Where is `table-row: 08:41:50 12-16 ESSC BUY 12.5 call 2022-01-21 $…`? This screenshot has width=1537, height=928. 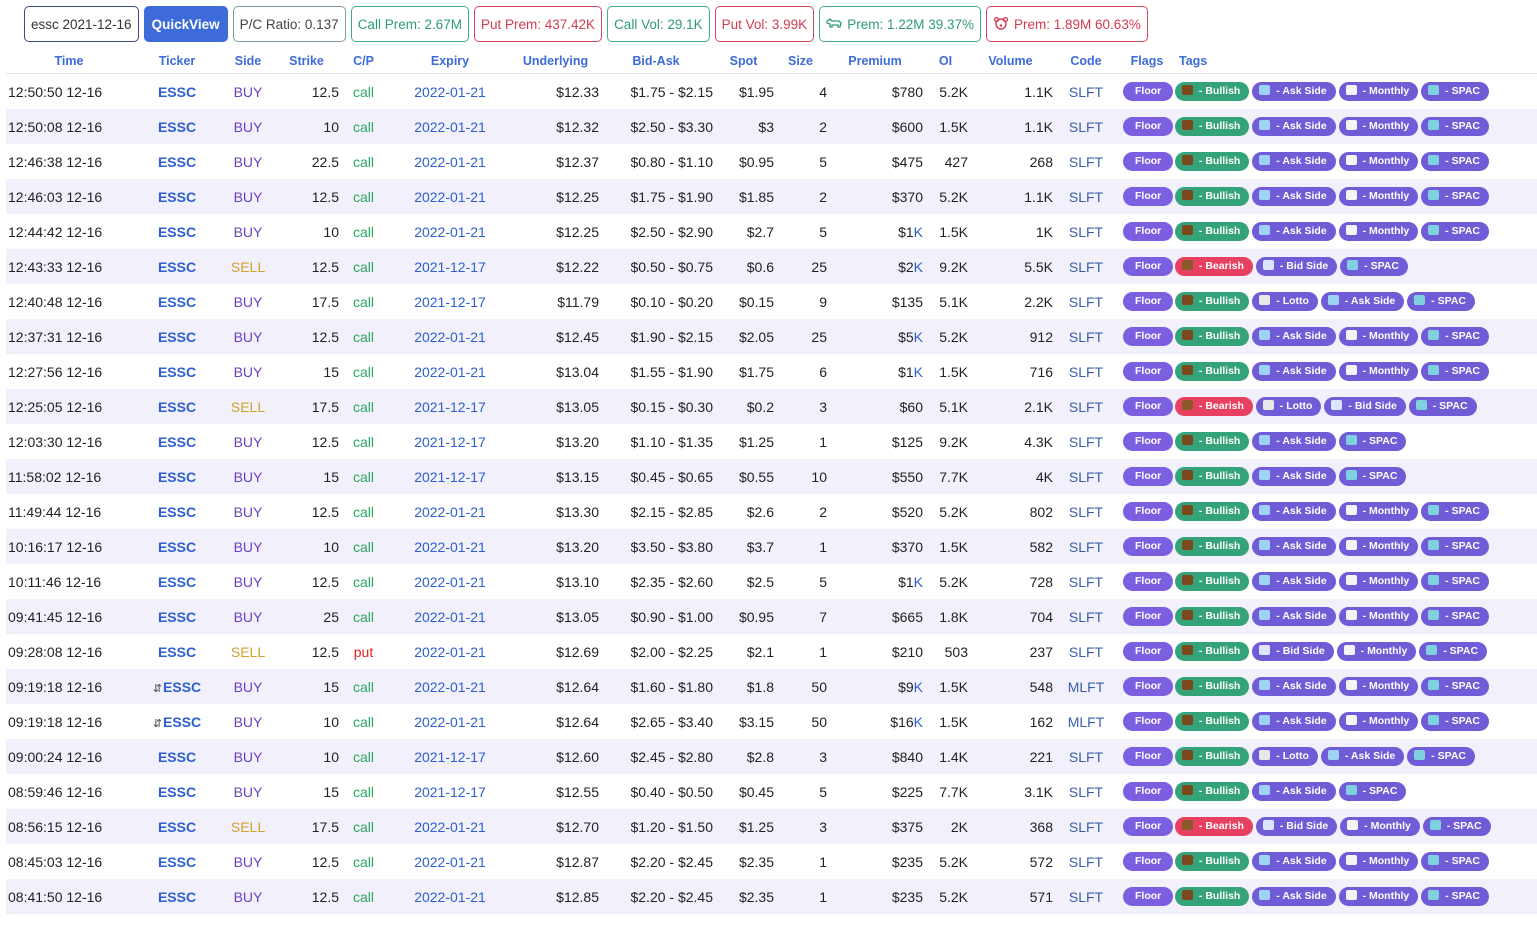
table-row: 08:41:50 12-16 ESSC BUY 12.5 call 2022-01-21 $… is located at coordinates (771, 896).